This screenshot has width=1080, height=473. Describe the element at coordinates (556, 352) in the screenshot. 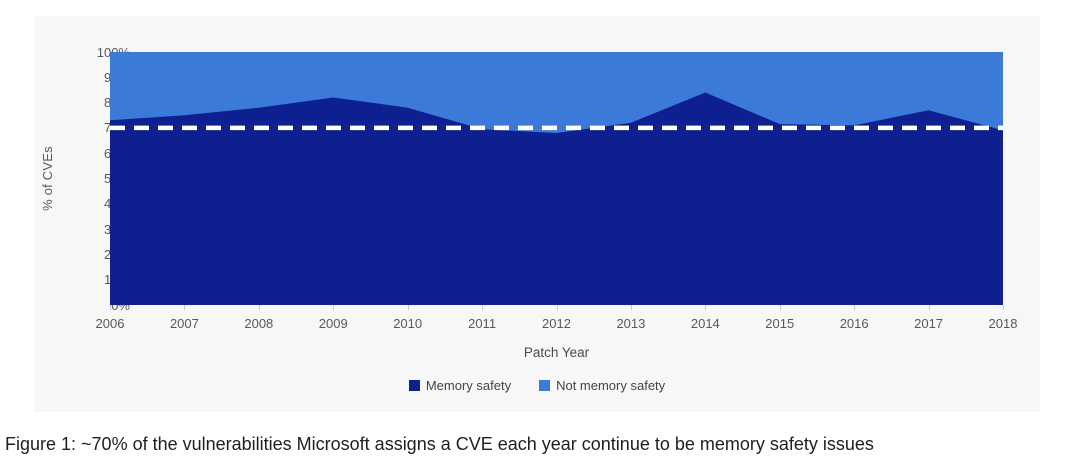

I see `x-axis-title: Patch Year` at that location.